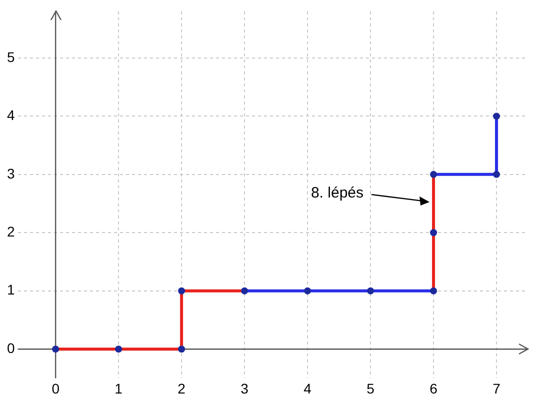 The image size is (534, 403). What do you see at coordinates (308, 388) in the screenshot?
I see `x-tick-label: 4` at bounding box center [308, 388].